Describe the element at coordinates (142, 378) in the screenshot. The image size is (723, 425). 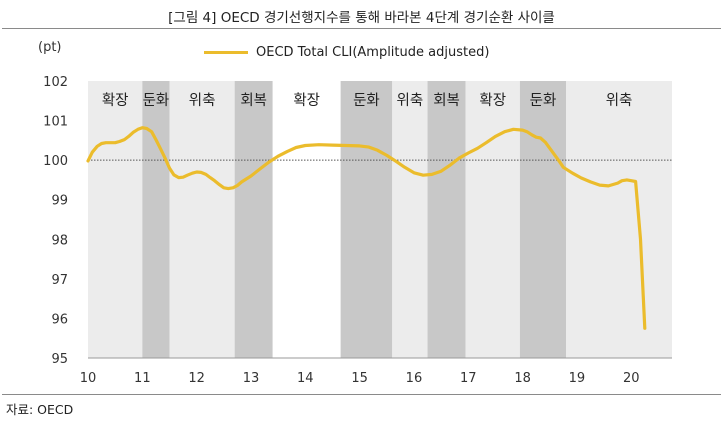
I see `x-tick-label-1: 11` at that location.